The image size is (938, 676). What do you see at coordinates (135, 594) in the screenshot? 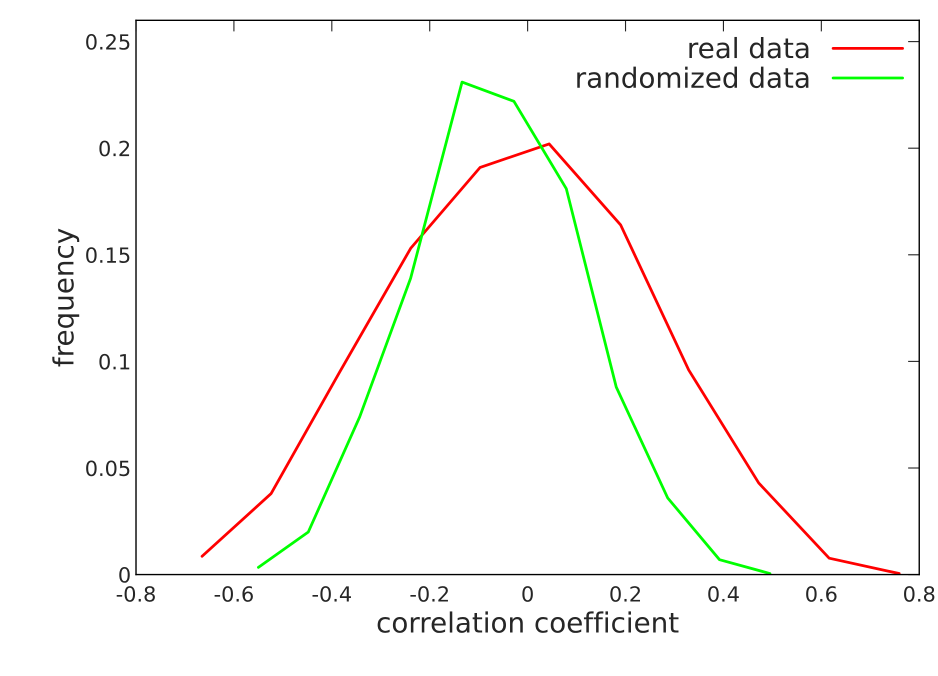
I see `x-tick-label: -0.8` at bounding box center [135, 594].